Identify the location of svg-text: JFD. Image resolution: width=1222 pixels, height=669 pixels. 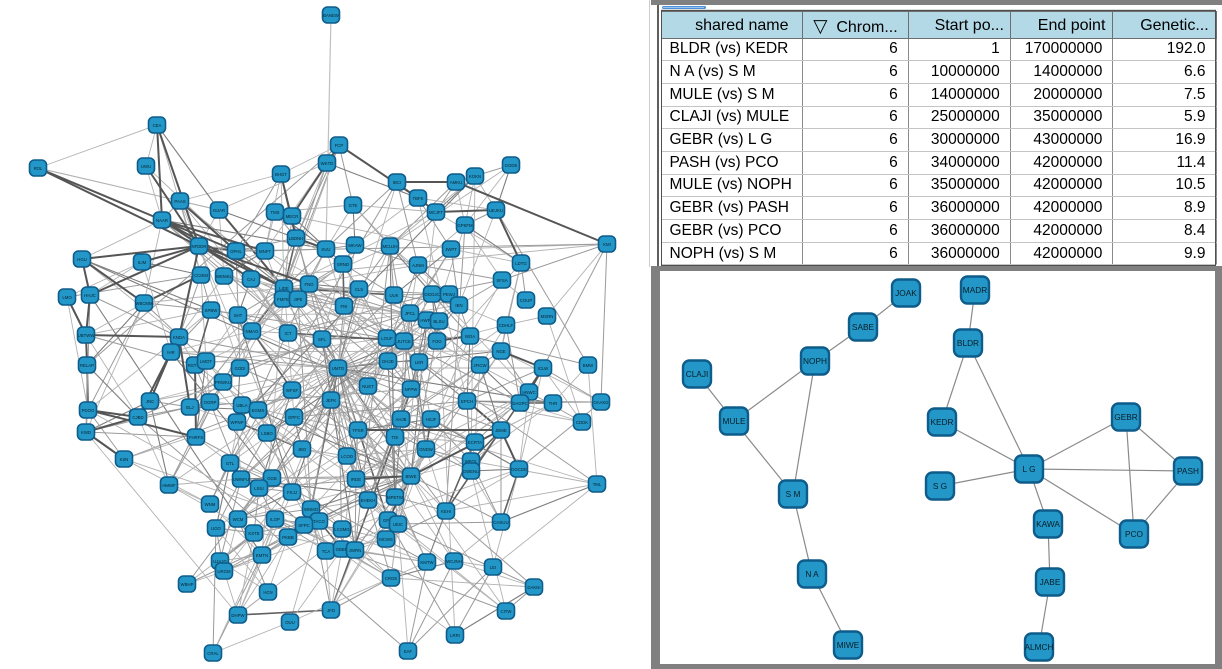
(331, 610).